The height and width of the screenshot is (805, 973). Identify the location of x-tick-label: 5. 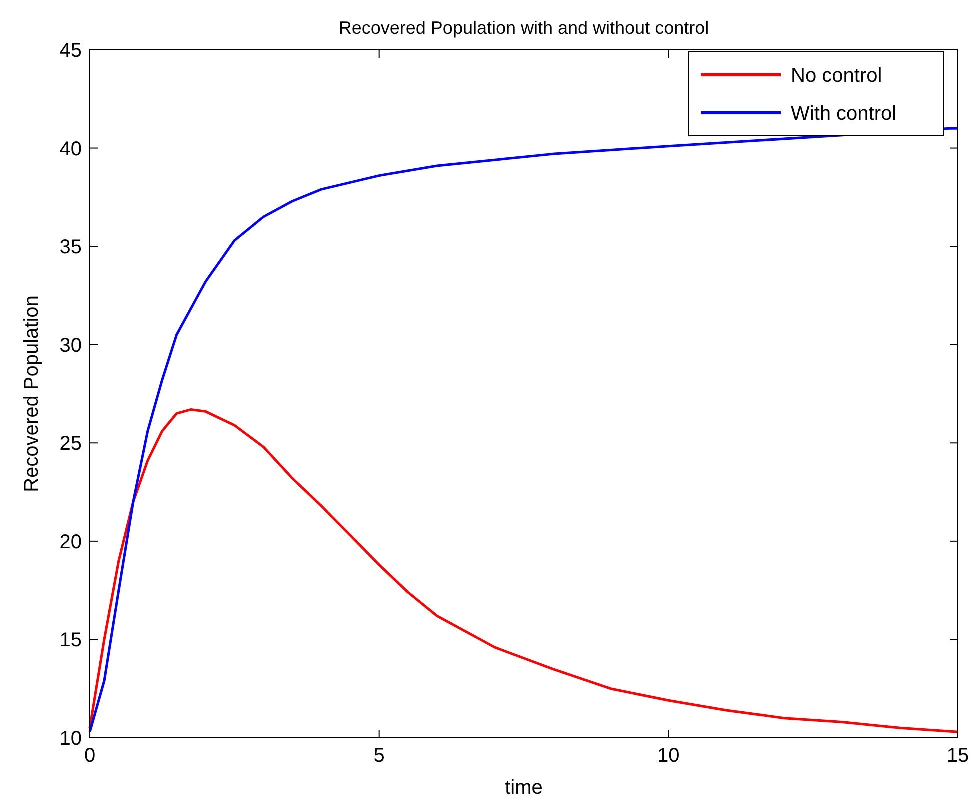
(379, 756).